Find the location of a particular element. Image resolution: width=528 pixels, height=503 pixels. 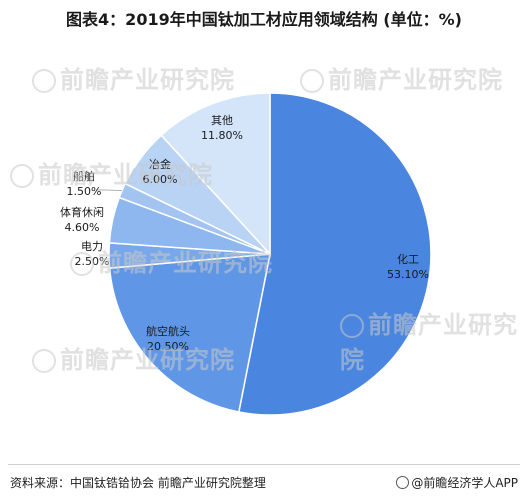

slice-value-label: 1.50% is located at coordinates (84, 191).